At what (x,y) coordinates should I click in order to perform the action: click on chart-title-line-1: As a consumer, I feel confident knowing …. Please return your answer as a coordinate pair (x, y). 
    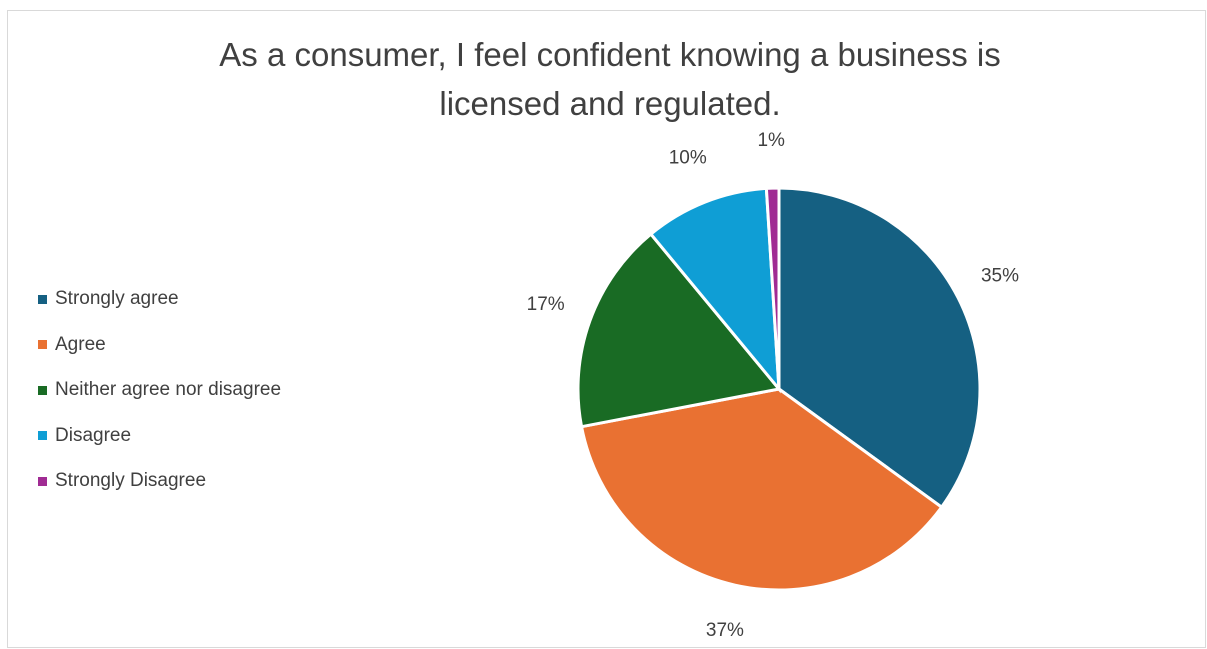
    Looking at the image, I should click on (610, 54).